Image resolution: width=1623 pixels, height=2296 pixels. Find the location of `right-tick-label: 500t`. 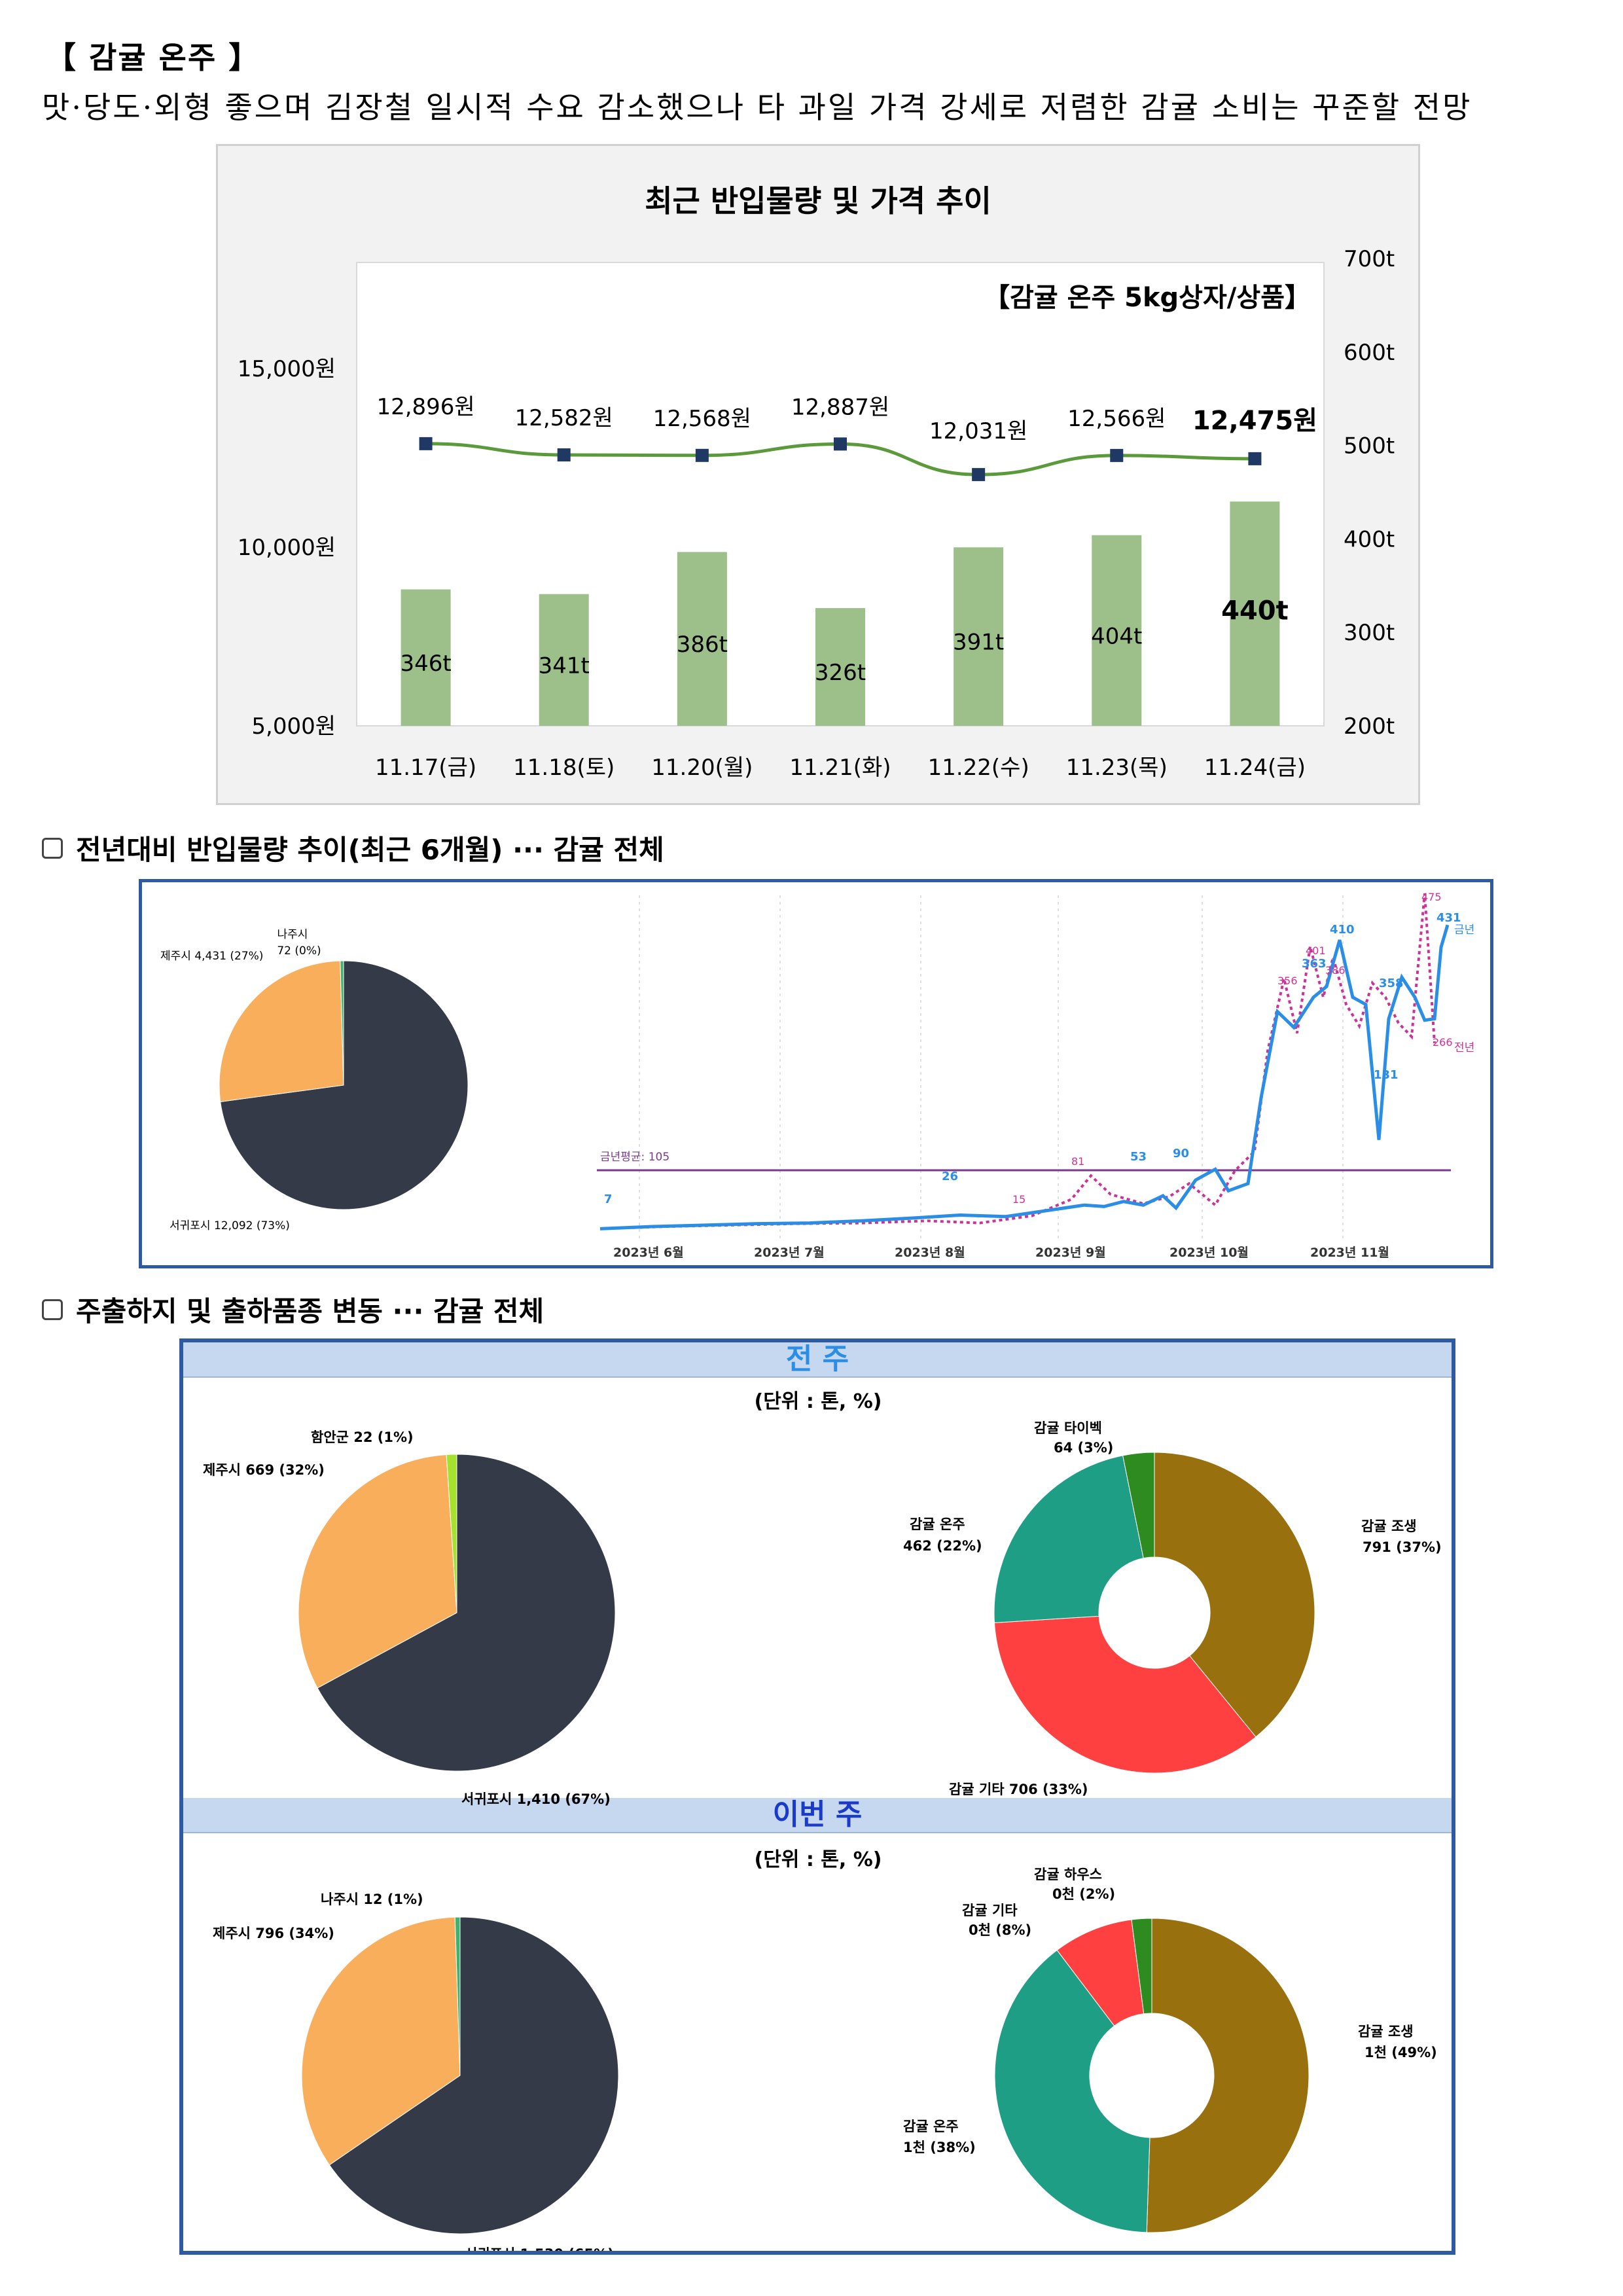

right-tick-label: 500t is located at coordinates (1370, 446).